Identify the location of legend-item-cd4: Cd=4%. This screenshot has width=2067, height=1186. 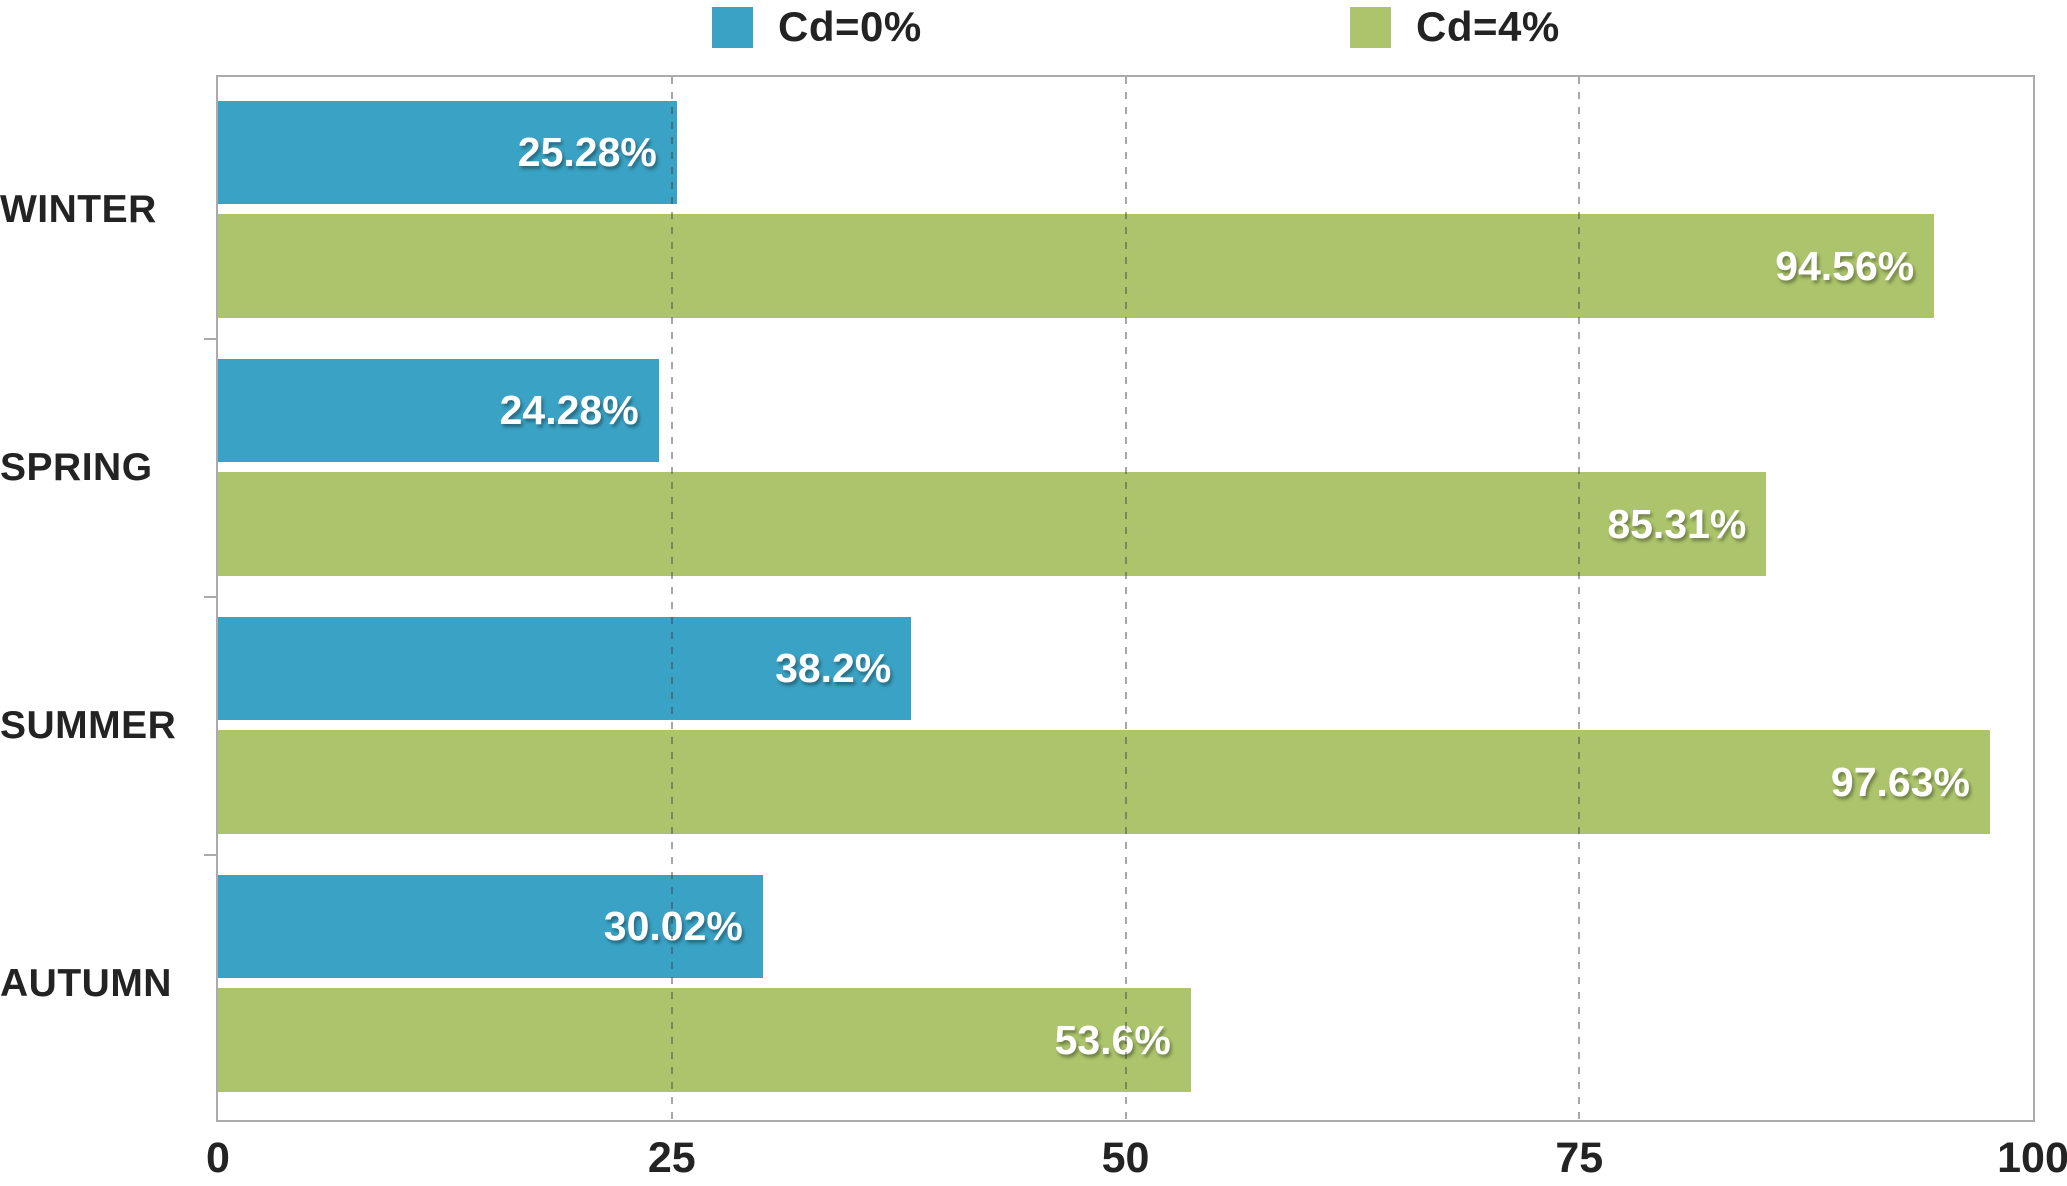
(1455, 26).